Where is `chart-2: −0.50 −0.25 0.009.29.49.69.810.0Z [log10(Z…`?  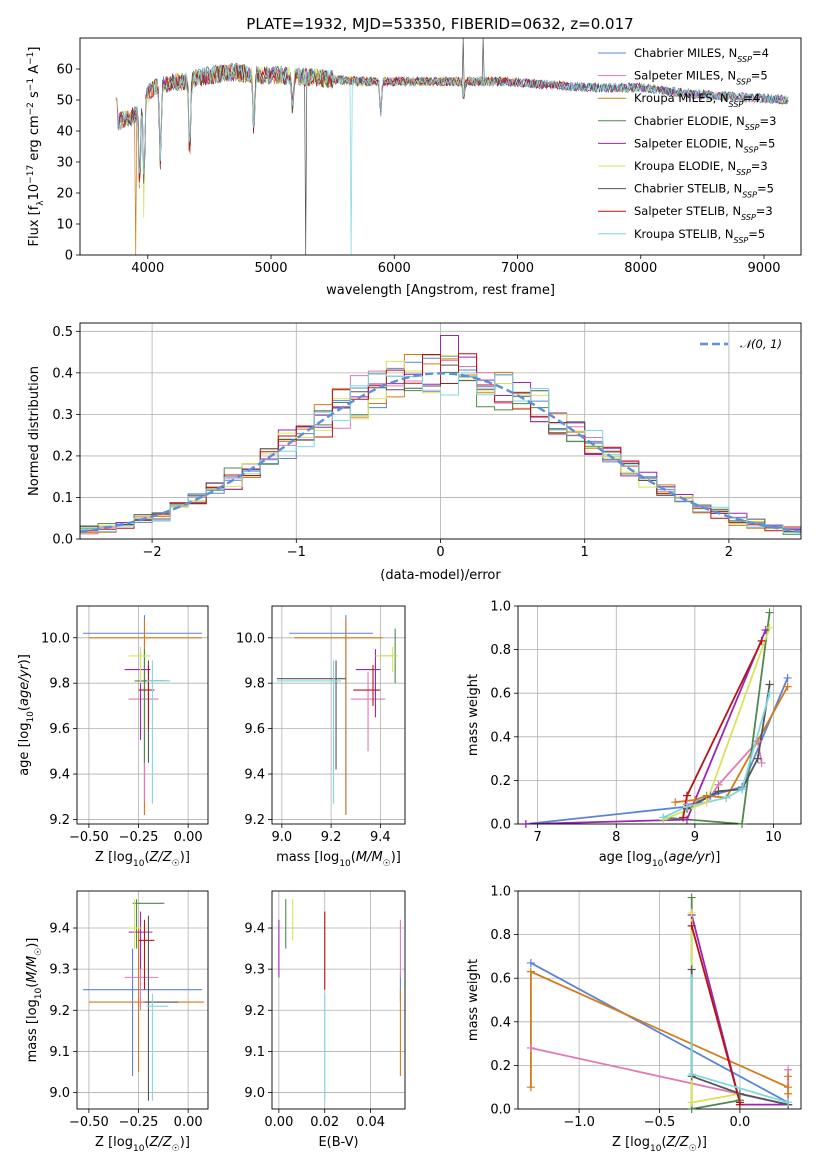 chart-2: −0.50 −0.25 0.009.29.49.69.810.0Z [log10(Z… is located at coordinates (113, 737).